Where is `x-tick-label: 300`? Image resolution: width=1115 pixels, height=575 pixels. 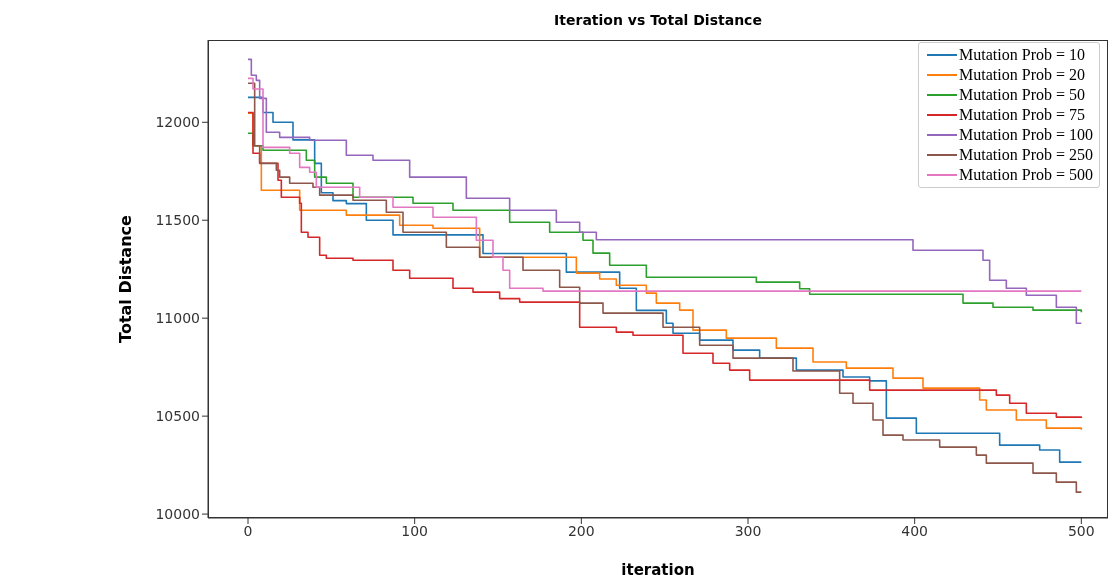 x-tick-label: 300 is located at coordinates (748, 530).